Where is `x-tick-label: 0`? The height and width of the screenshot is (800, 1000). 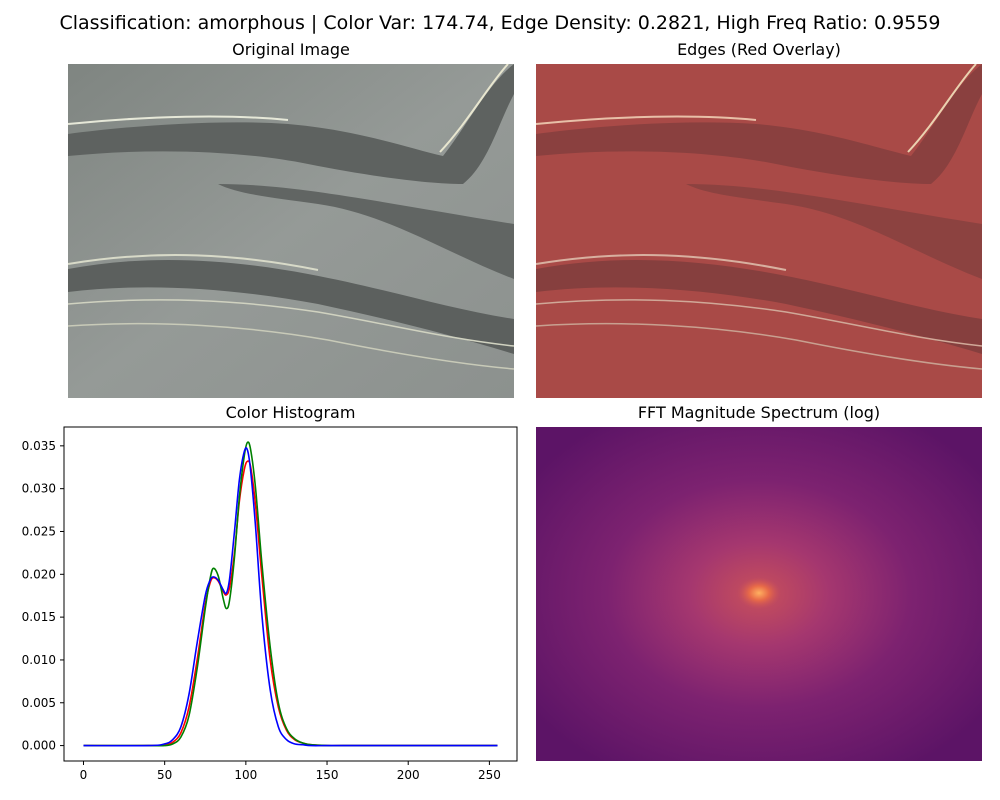
x-tick-label: 0 is located at coordinates (84, 775).